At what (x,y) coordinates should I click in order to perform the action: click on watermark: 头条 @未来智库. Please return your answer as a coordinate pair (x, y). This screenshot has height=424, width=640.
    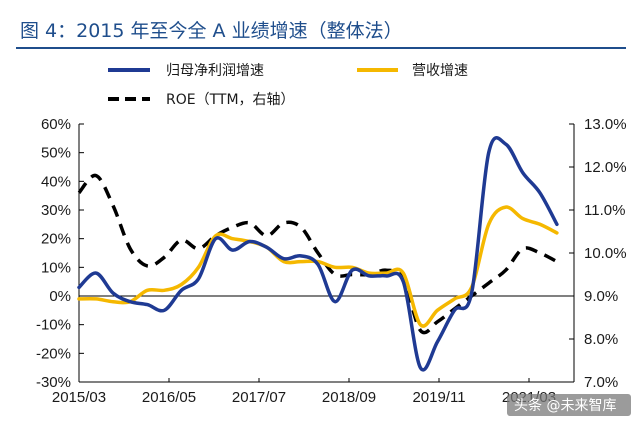
    Looking at the image, I should click on (569, 405).